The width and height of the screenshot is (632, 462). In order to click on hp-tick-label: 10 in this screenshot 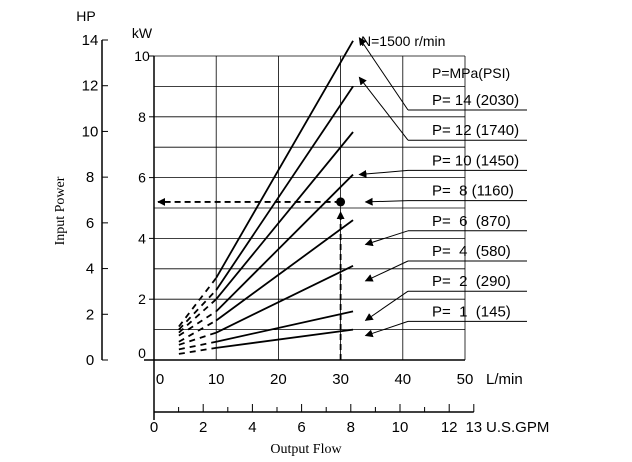, I will do `click(90, 131)`.